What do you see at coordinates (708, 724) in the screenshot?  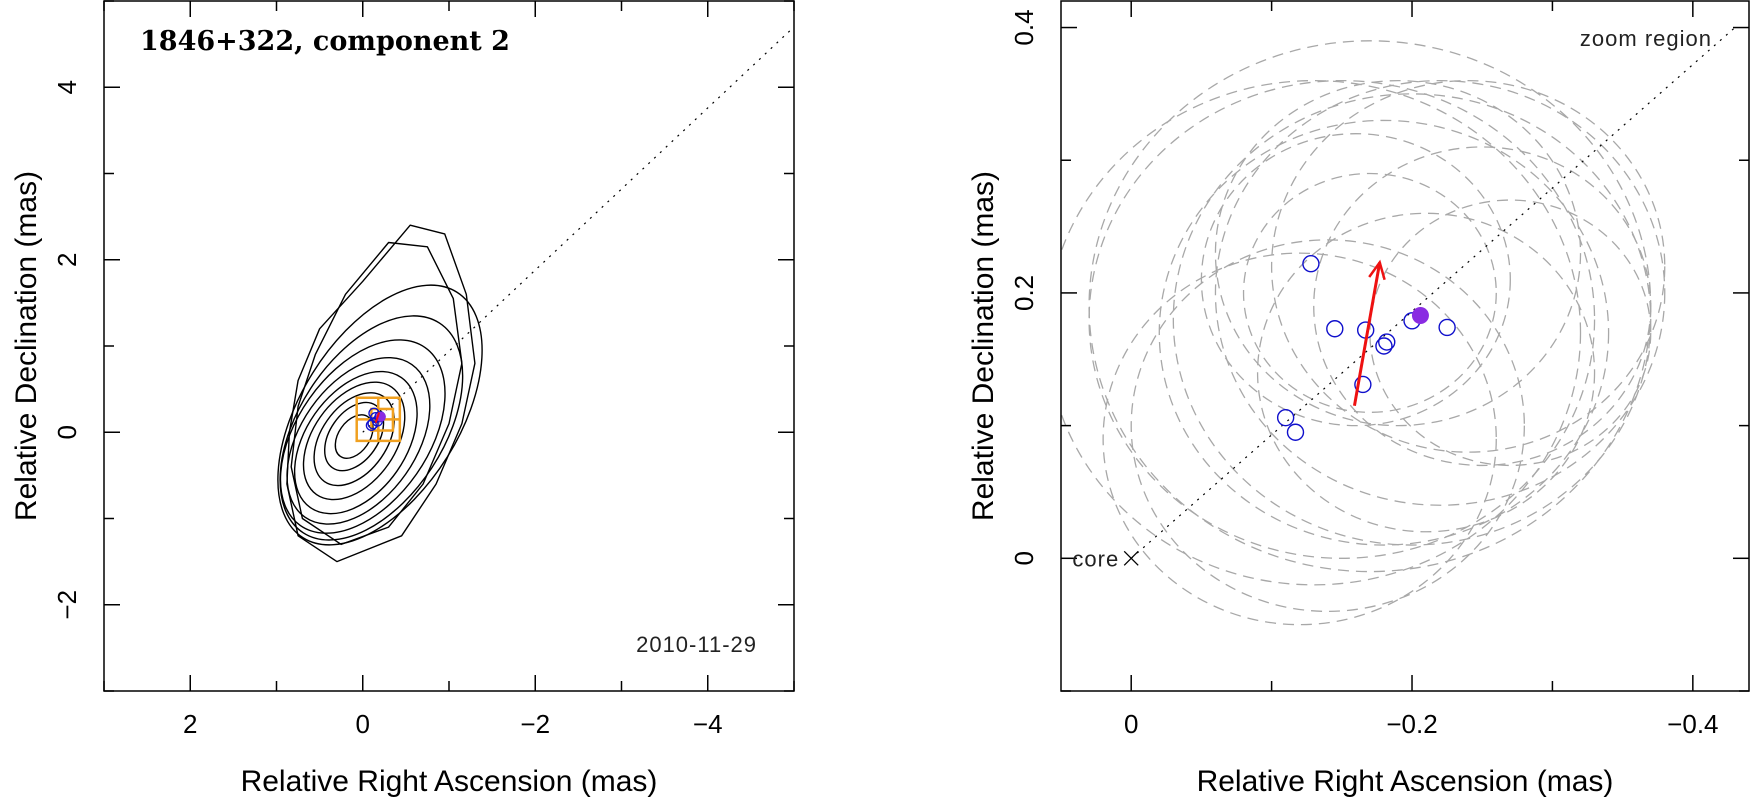 I see `x-tick-label: −4` at bounding box center [708, 724].